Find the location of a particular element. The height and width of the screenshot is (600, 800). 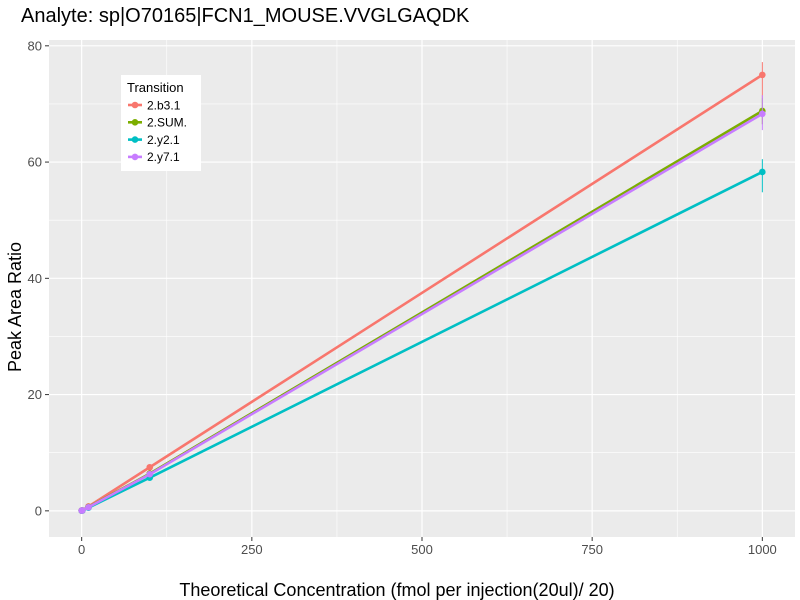

legend-label: 2.y2.1 is located at coordinates (163, 140).